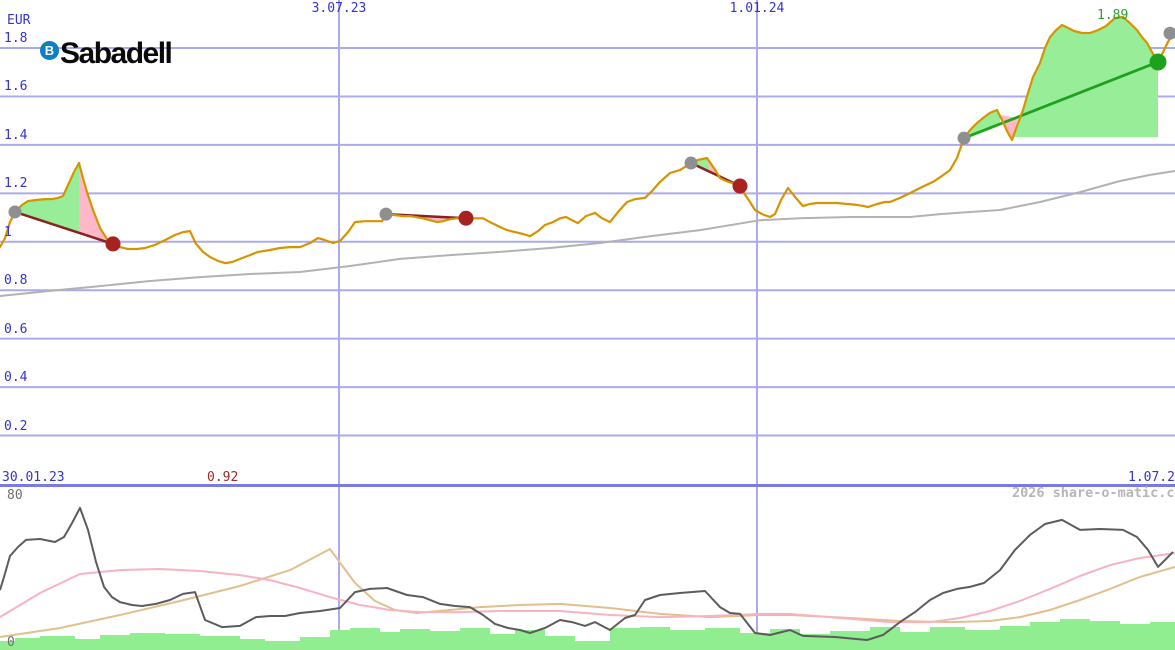 The image size is (1175, 650). Describe the element at coordinates (16, 38) in the screenshot. I see `y-axis-tick-label: 1.8` at that location.